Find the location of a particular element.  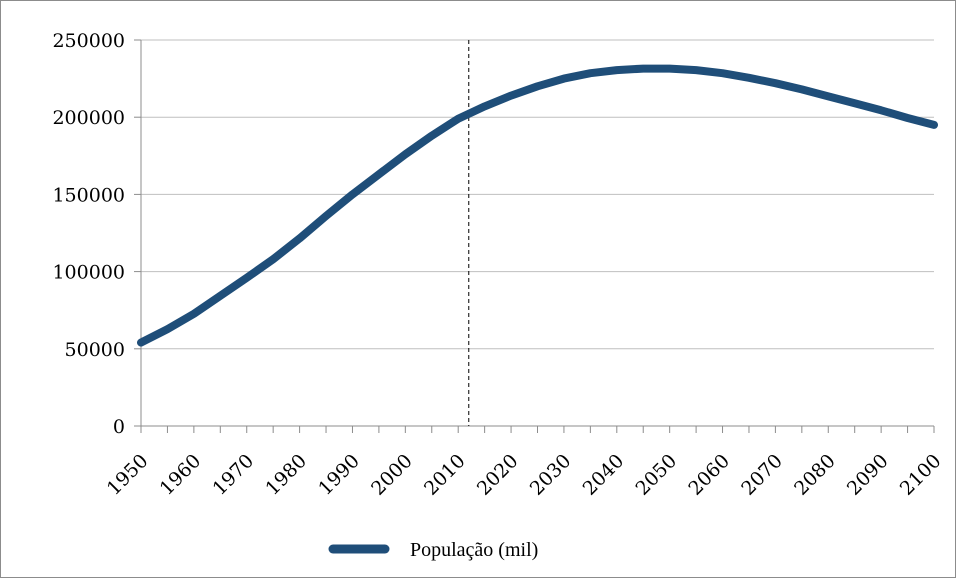

y-tick-label-0: 0 is located at coordinates (119, 427).